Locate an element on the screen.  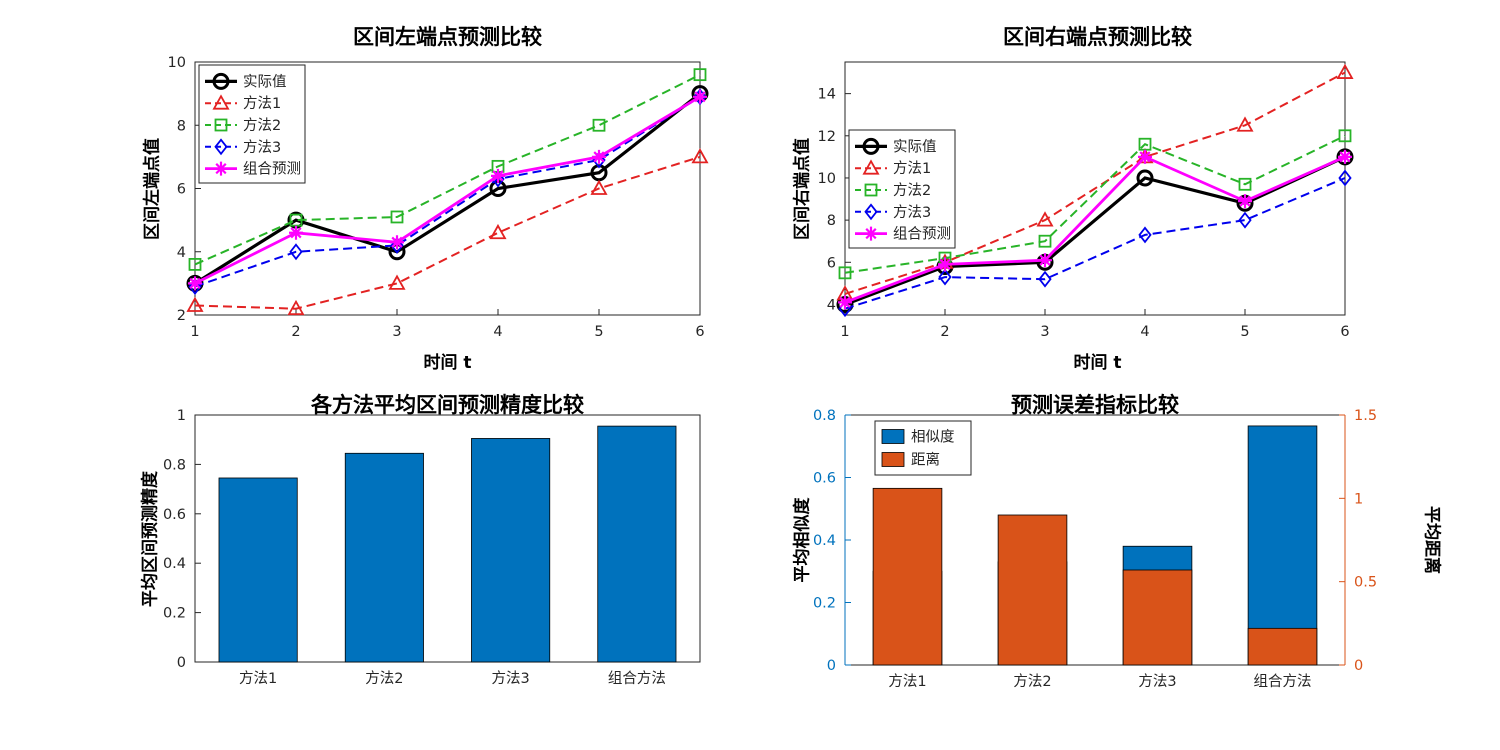
y-tick-label: 12 is located at coordinates (827, 137).